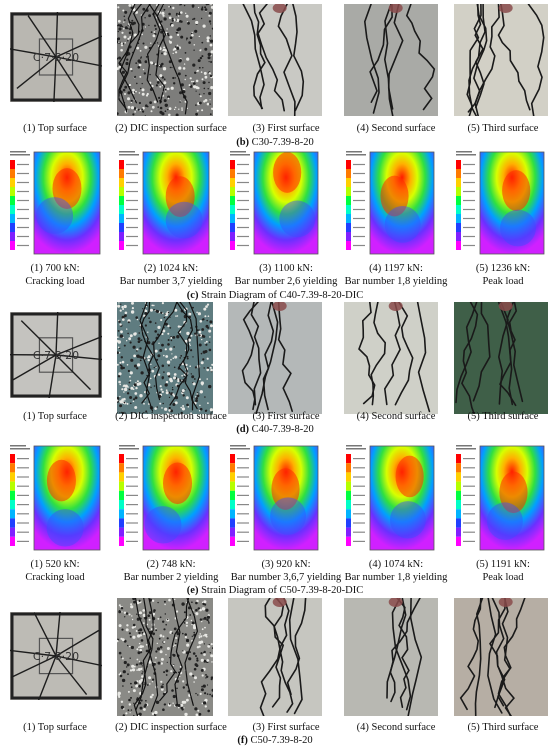 This screenshot has height=750, width=550. I want to click on subfigure-title: (c) Strain Diagram of C40-7.39-8-20-DIC, so click(275, 296).